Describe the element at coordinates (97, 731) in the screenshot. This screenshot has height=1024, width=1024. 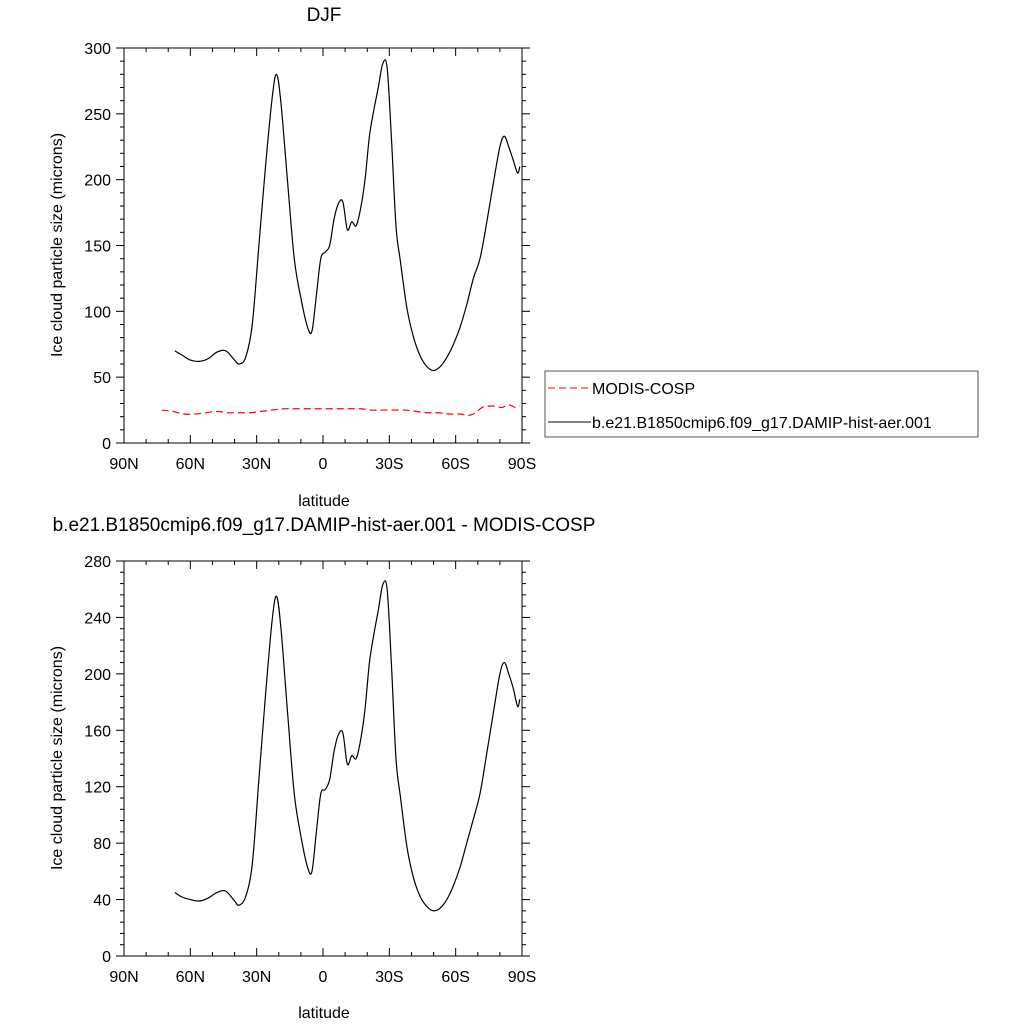
I see `y-tick-label: 160` at that location.